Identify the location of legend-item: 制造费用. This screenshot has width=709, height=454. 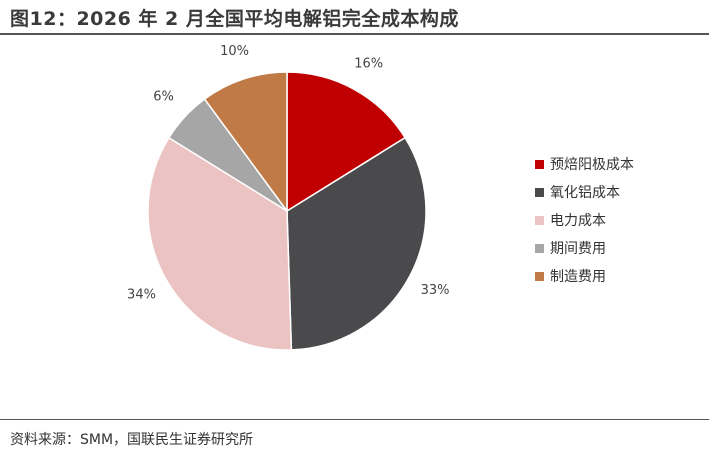
(584, 276).